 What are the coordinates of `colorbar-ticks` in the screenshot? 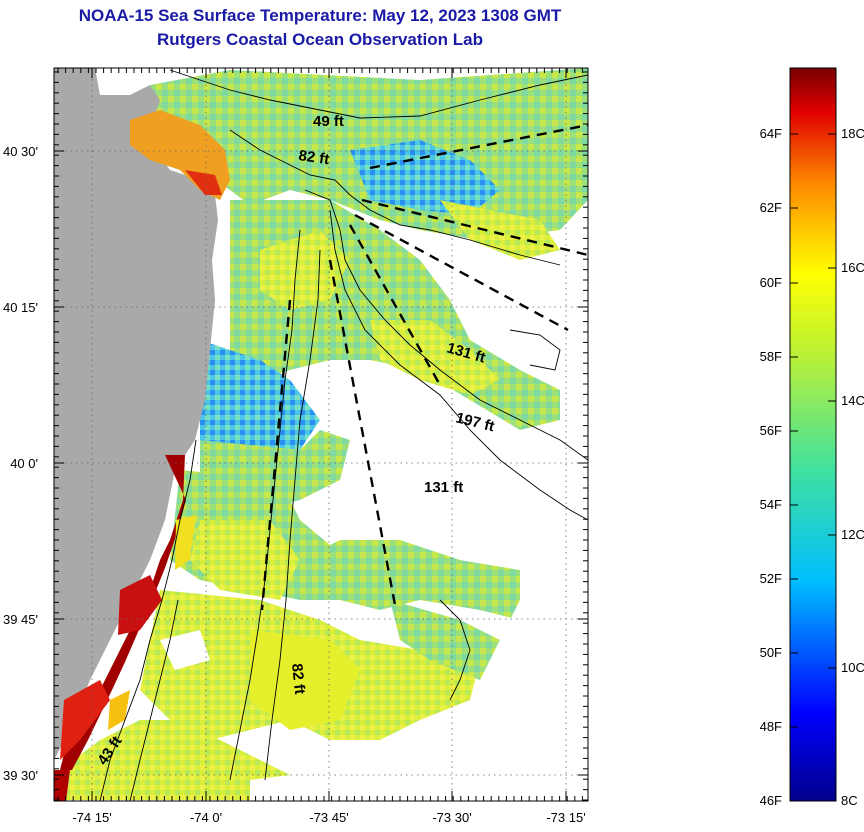 It's located at (813, 430).